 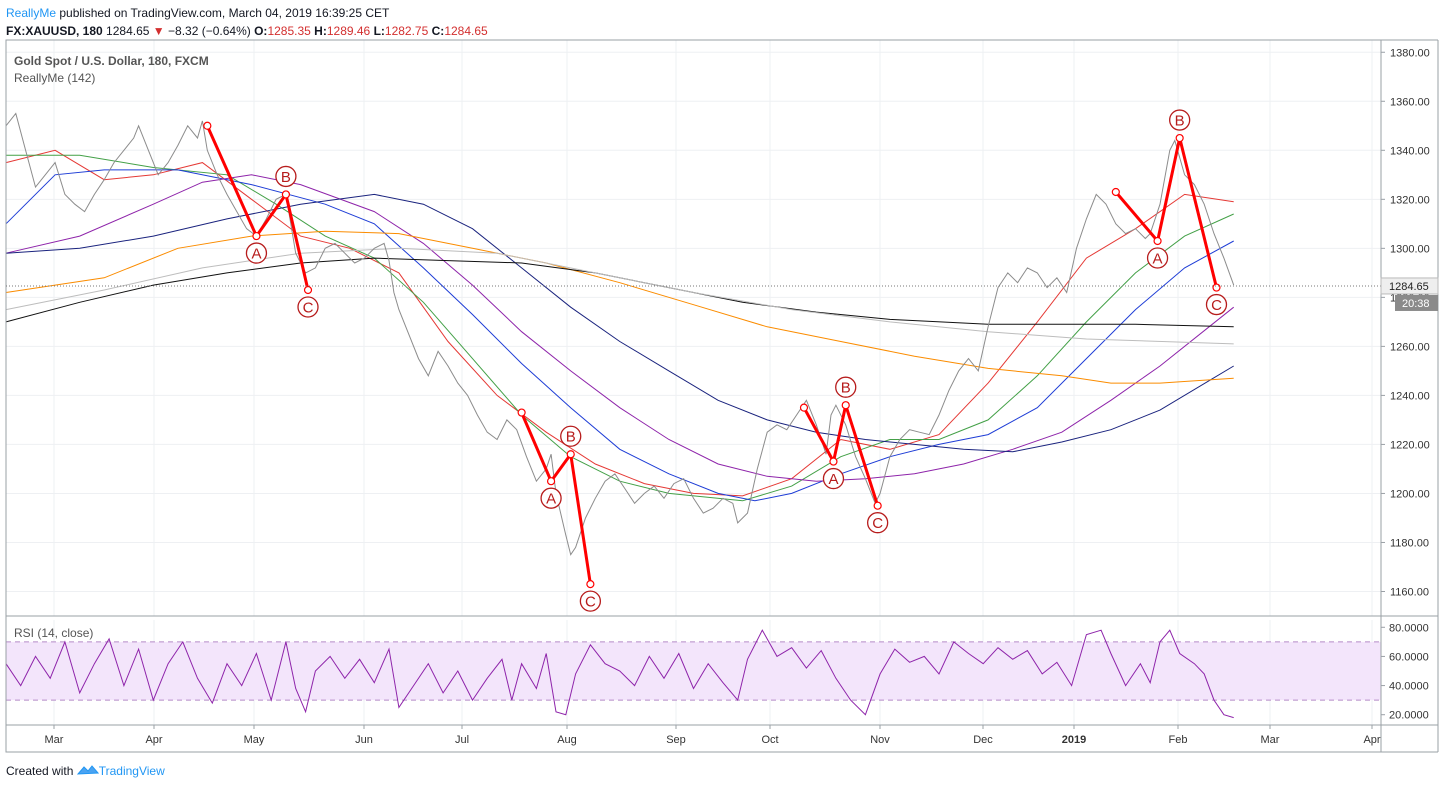 I want to click on price-tick-label: 1260.00, so click(x=1410, y=347).